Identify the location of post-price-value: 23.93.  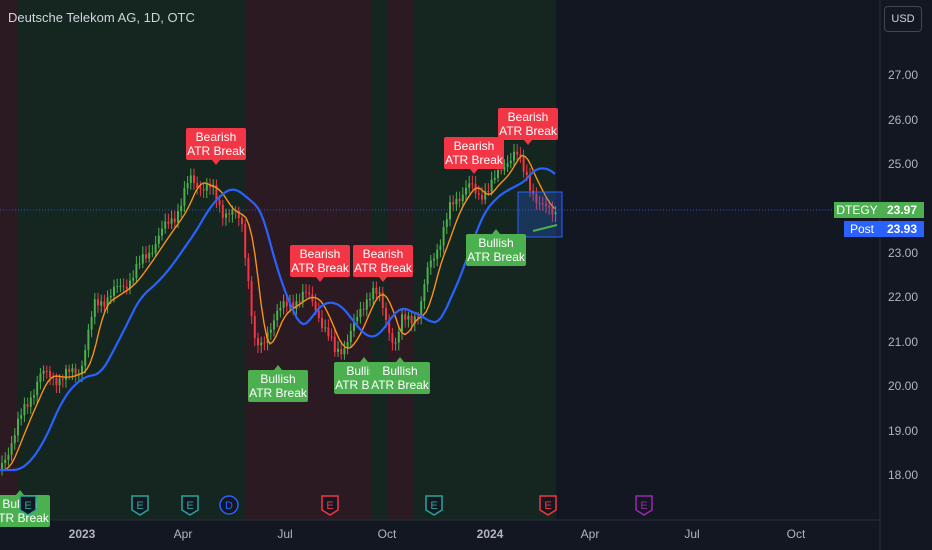
(902, 229).